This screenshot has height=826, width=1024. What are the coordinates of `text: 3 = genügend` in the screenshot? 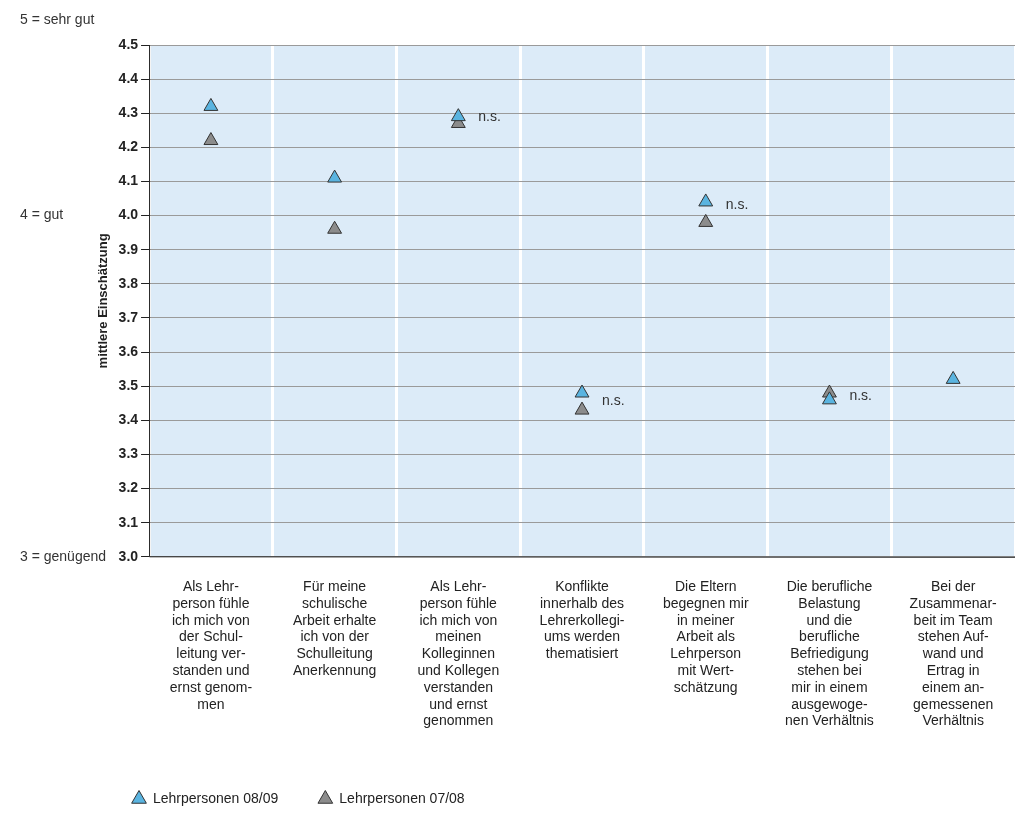 It's located at (63, 555).